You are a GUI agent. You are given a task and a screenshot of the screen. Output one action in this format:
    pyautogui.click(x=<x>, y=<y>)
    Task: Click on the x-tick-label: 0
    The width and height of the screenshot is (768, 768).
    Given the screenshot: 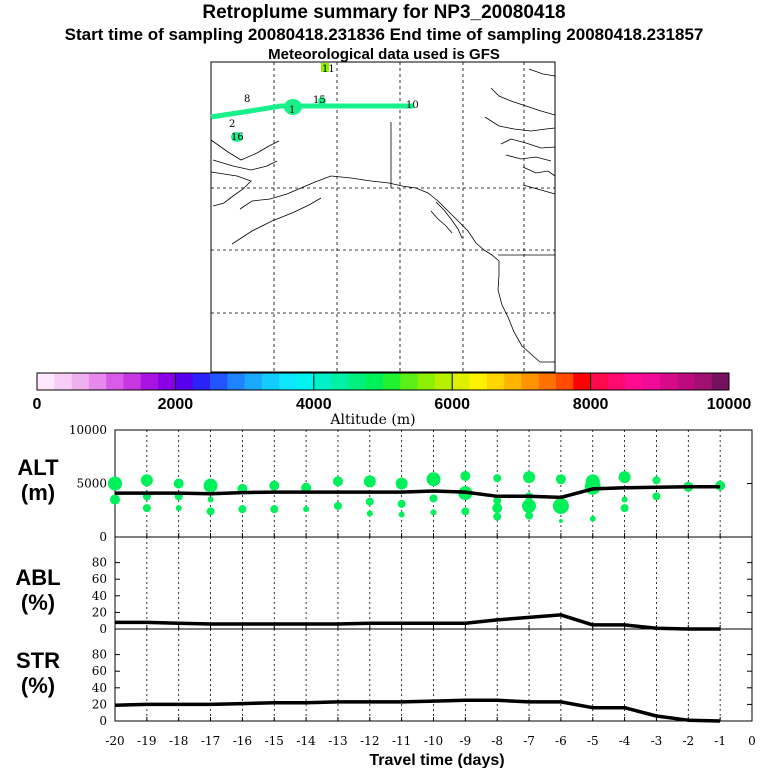 What is the action you would take?
    pyautogui.click(x=752, y=741)
    